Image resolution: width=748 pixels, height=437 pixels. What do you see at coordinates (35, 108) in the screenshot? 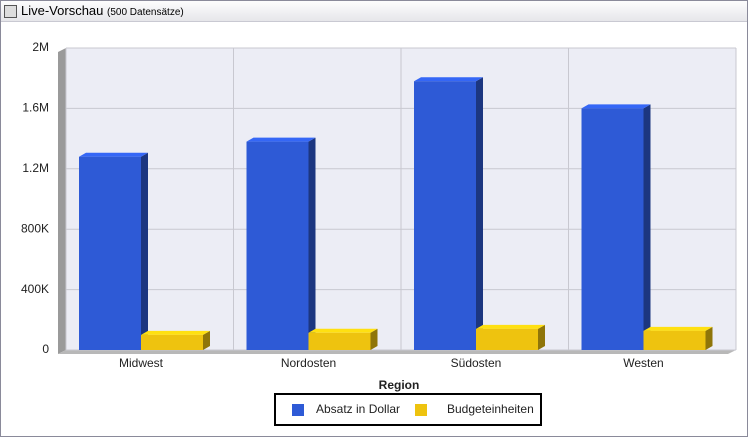
I see `y-tick-label: 1.6M` at bounding box center [35, 108].